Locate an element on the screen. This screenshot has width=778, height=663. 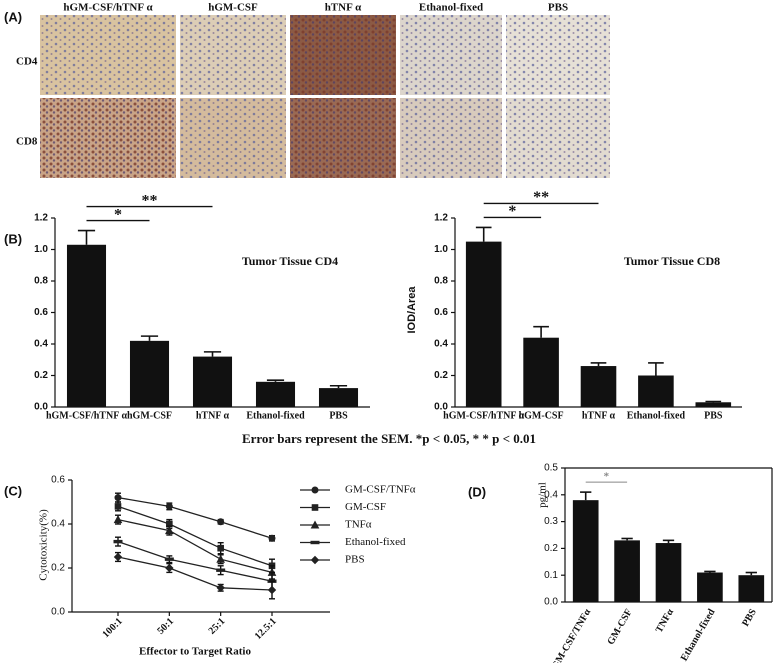
x-axis-label: Effector to Target Ratio is located at coordinates (195, 652).